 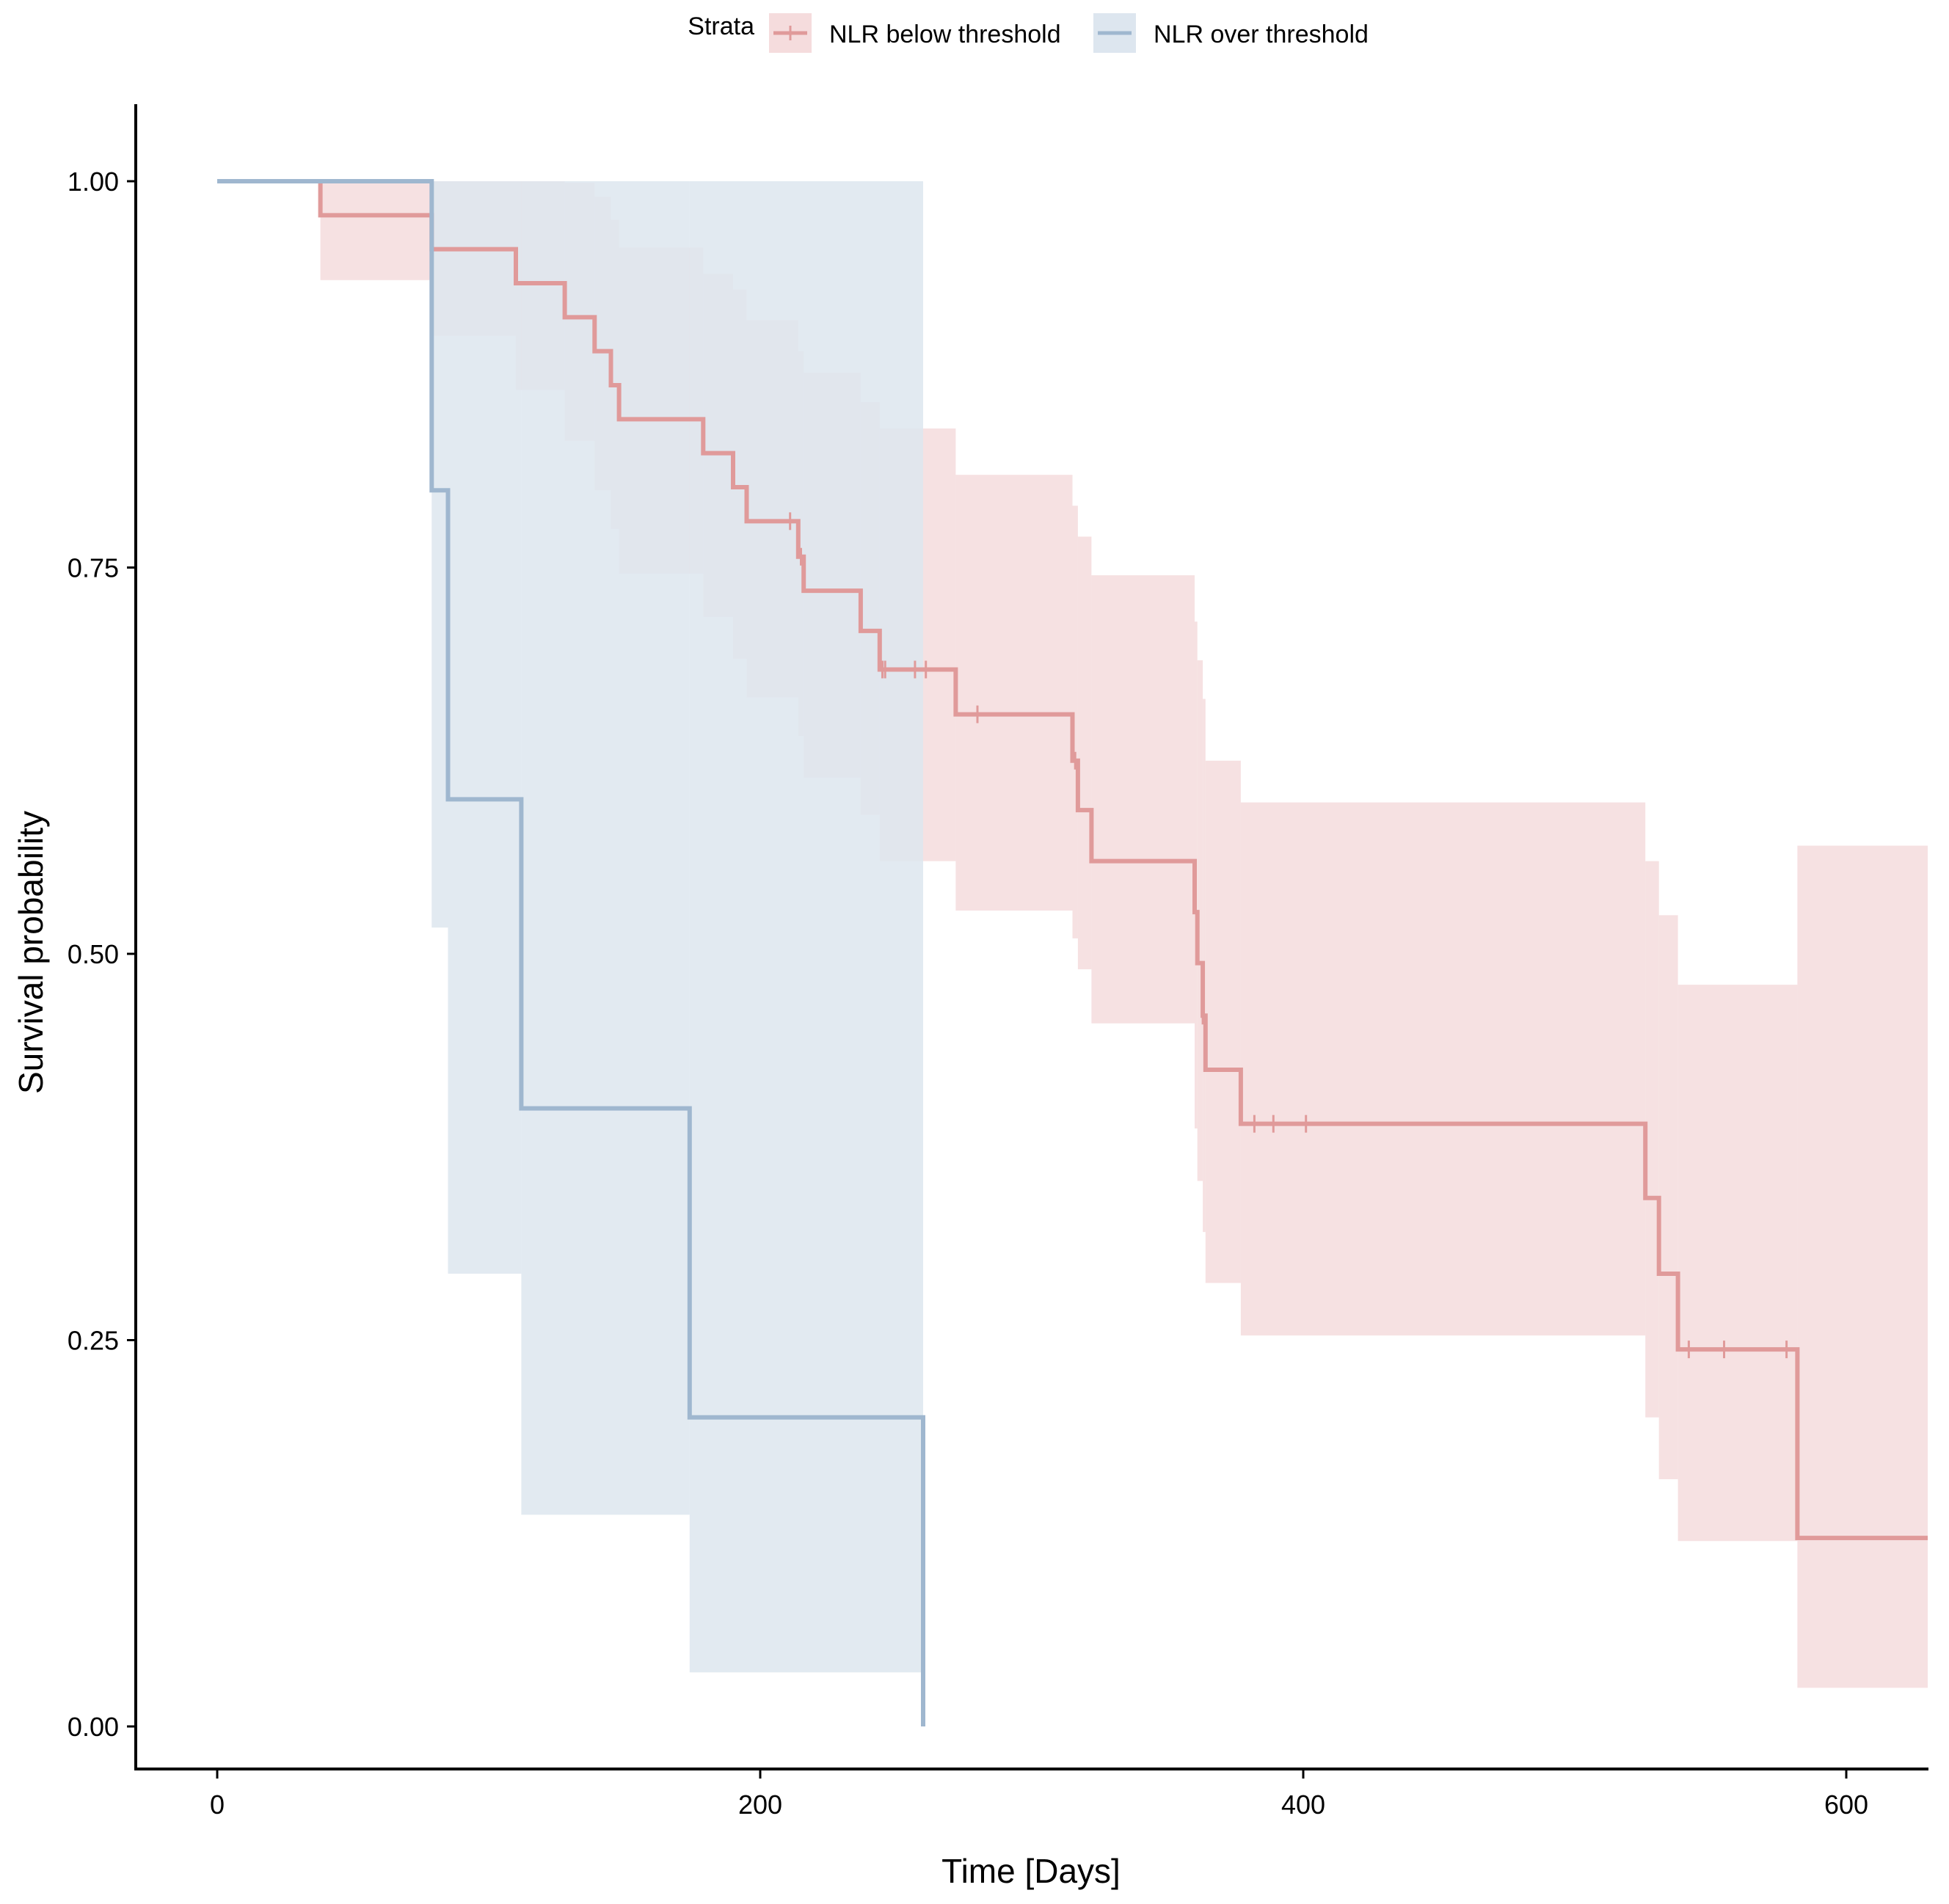 What do you see at coordinates (760, 1805) in the screenshot?
I see `x-tick-label: 200` at bounding box center [760, 1805].